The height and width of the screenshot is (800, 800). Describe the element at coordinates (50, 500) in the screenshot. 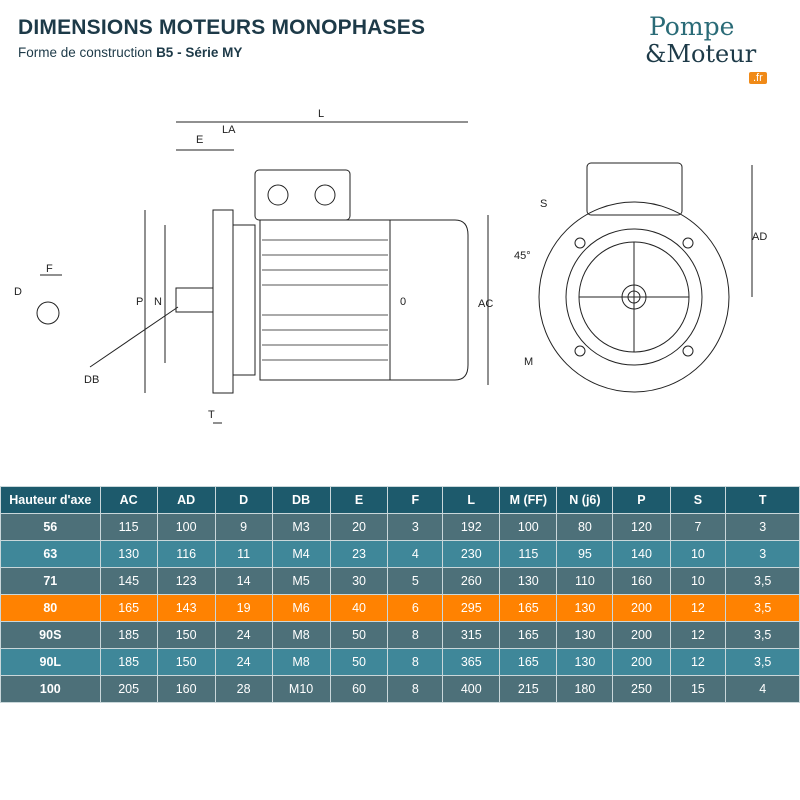

I see `column-header: Hauteur d'axe` at that location.